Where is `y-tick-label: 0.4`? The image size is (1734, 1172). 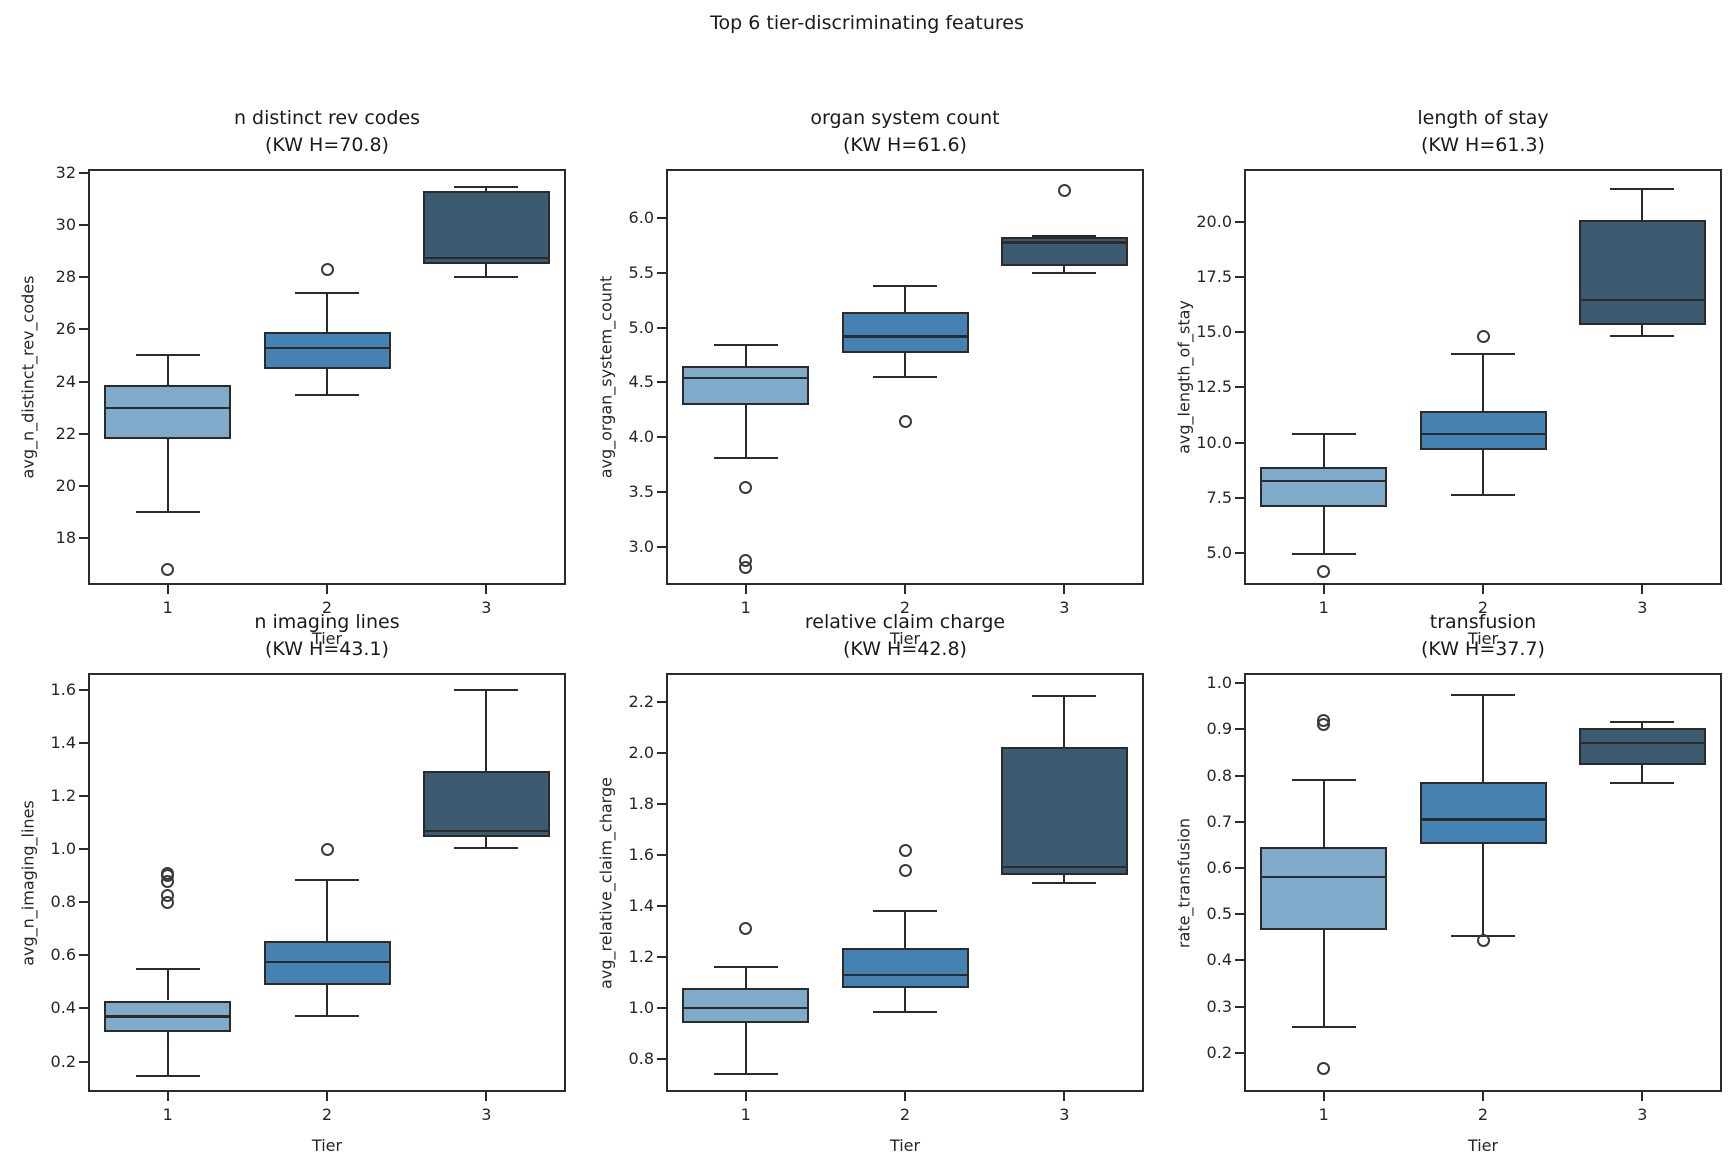 y-tick-label: 0.4 is located at coordinates (63, 1008).